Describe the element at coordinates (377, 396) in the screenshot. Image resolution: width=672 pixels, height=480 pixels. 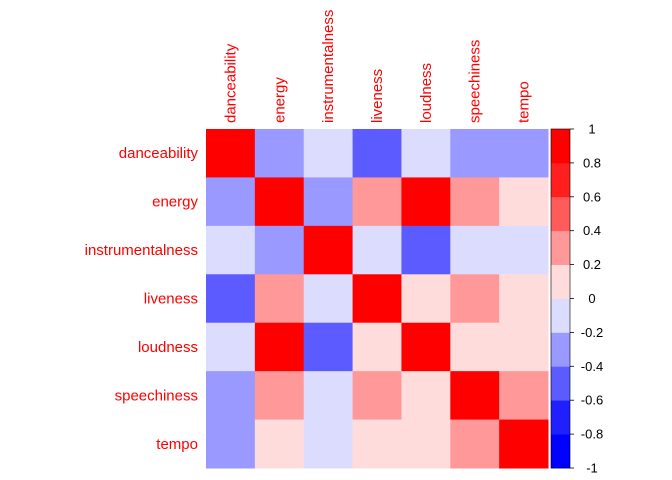
I see `heatmap-cell-speechiness-liveness` at that location.